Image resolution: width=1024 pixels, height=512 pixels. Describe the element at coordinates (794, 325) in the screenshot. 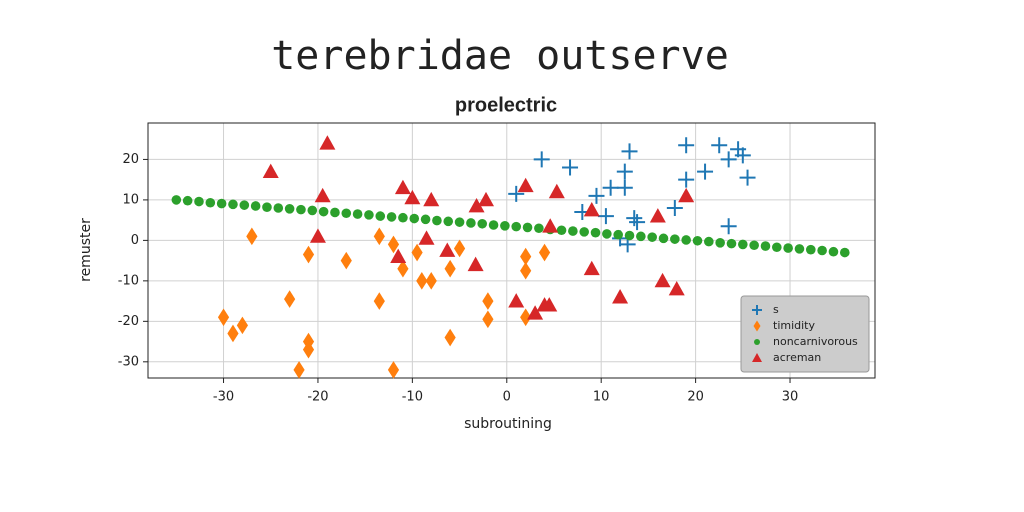

I see `legend-label: timidity` at that location.